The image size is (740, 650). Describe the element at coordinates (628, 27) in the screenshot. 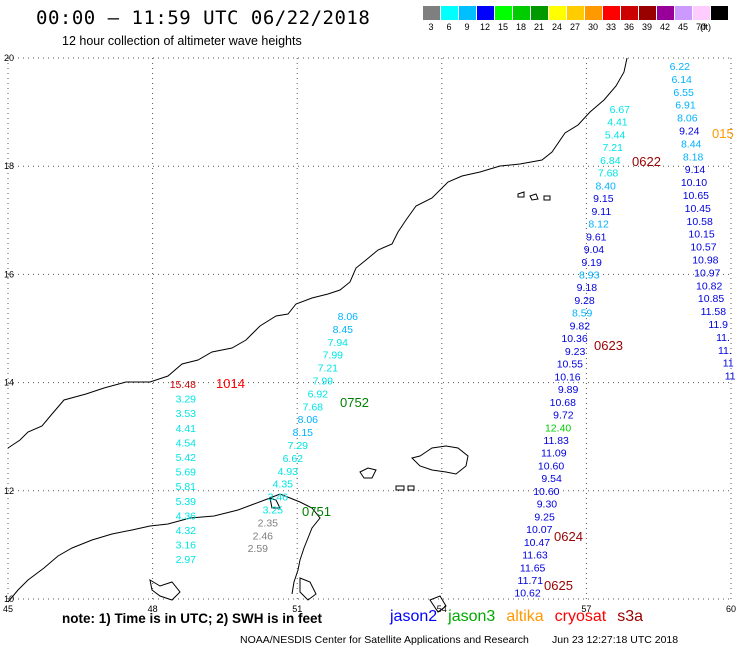

I see `legend-label: 36` at that location.